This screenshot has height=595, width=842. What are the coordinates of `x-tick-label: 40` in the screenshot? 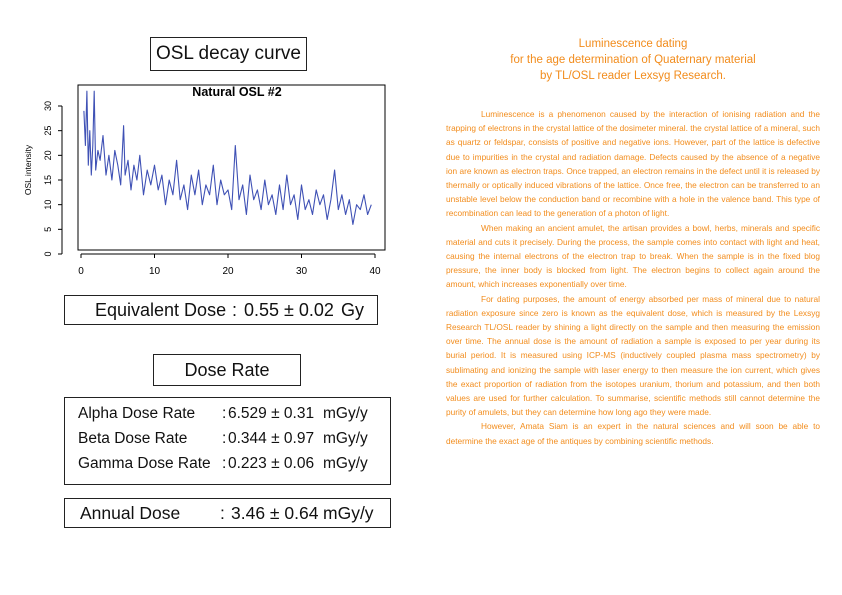 It's located at (375, 271).